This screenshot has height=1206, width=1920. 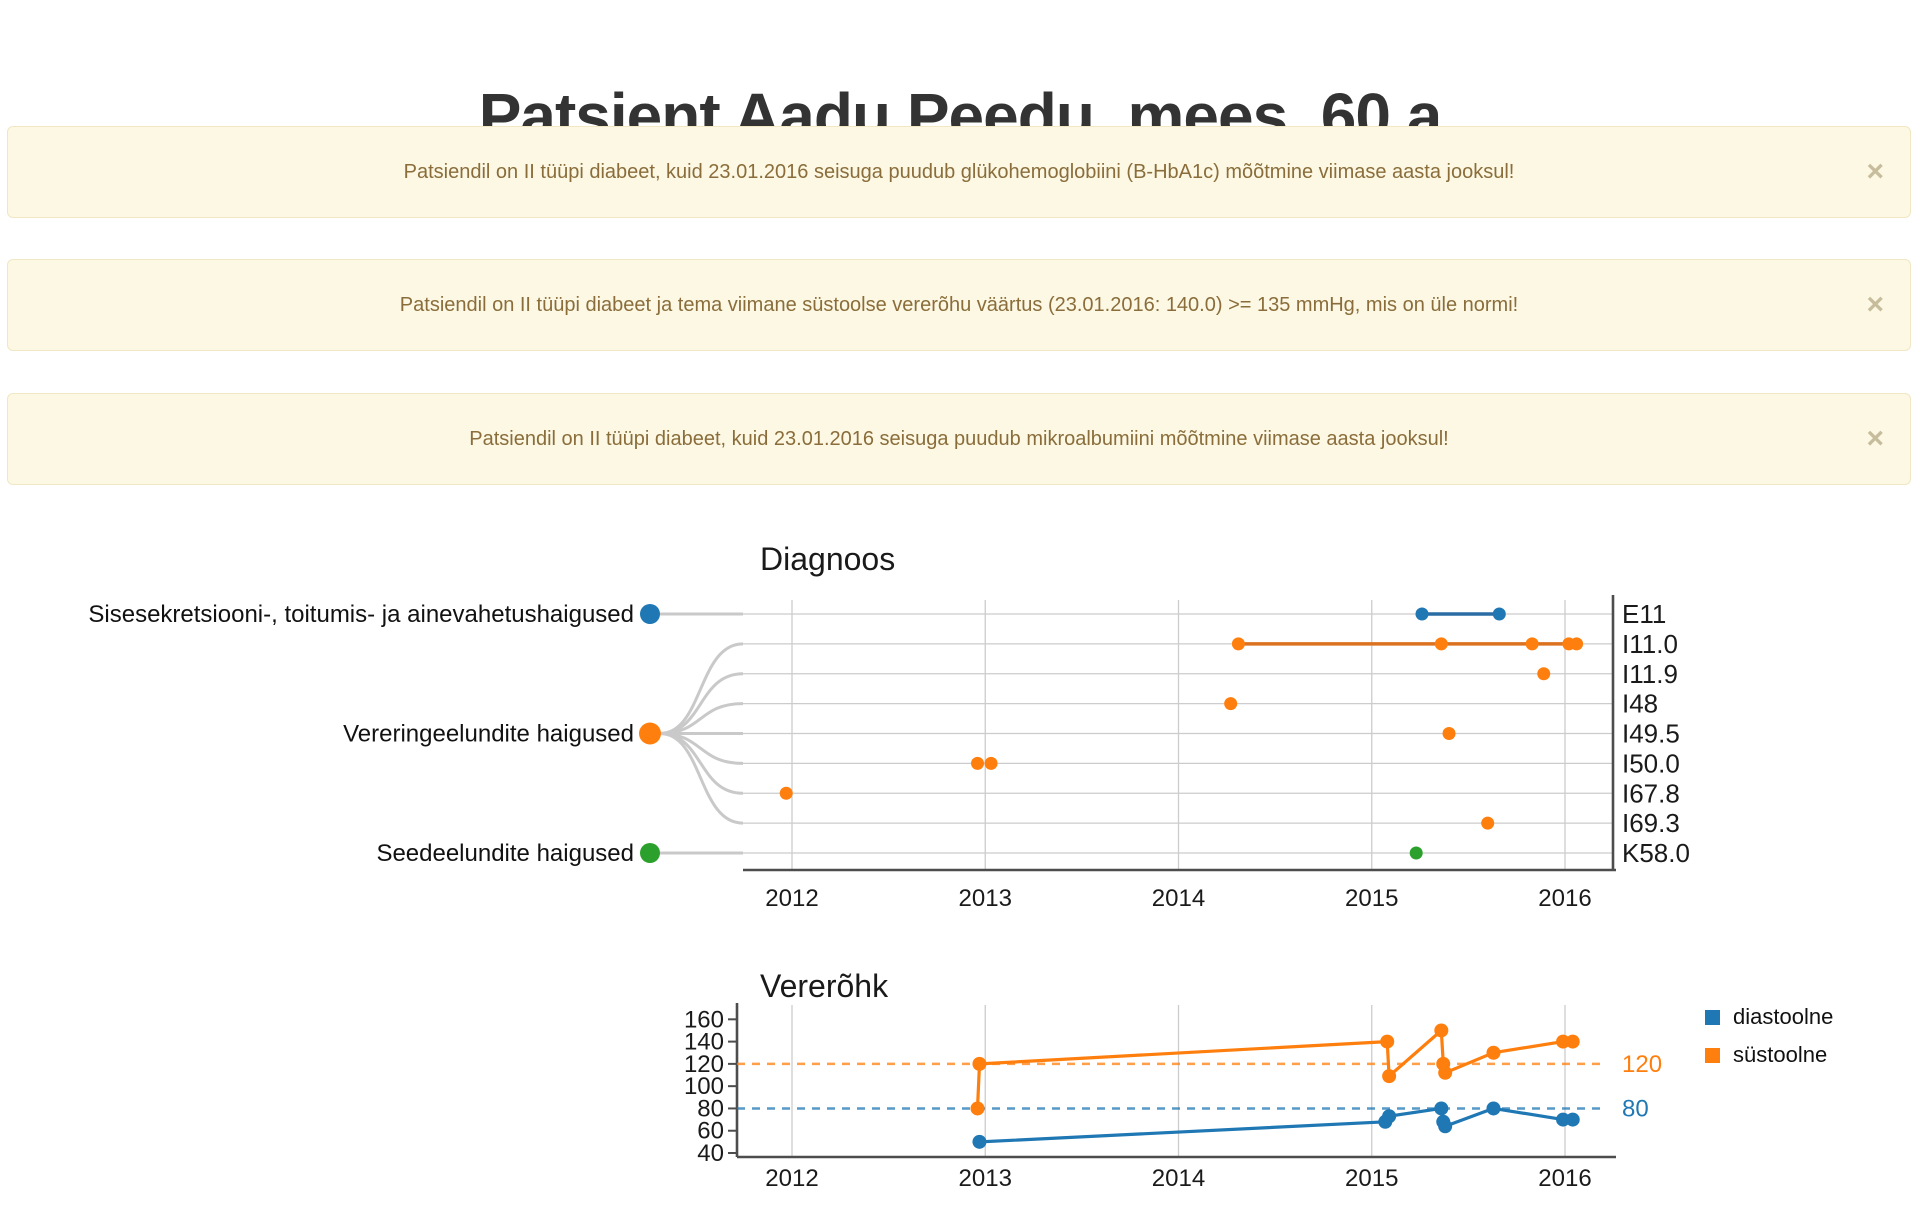 I want to click on diagnoos-chart-title: Diagnoos, so click(x=827, y=559).